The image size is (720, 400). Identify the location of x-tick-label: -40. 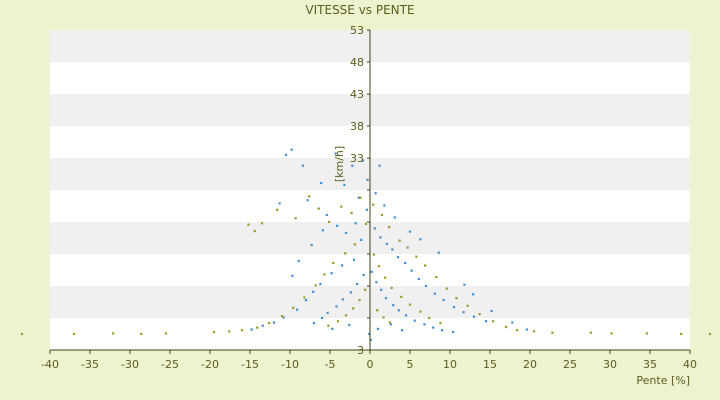
(50, 364).